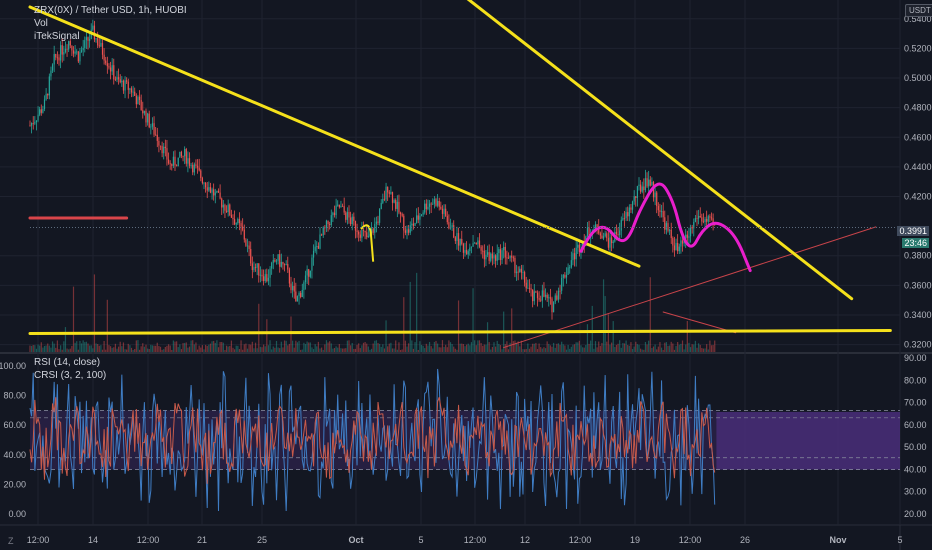 The width and height of the screenshot is (932, 550). What do you see at coordinates (110, 10) in the screenshot?
I see `symbol-title: ZRX(0X) / Tether USD, 1h, HUOBI` at bounding box center [110, 10].